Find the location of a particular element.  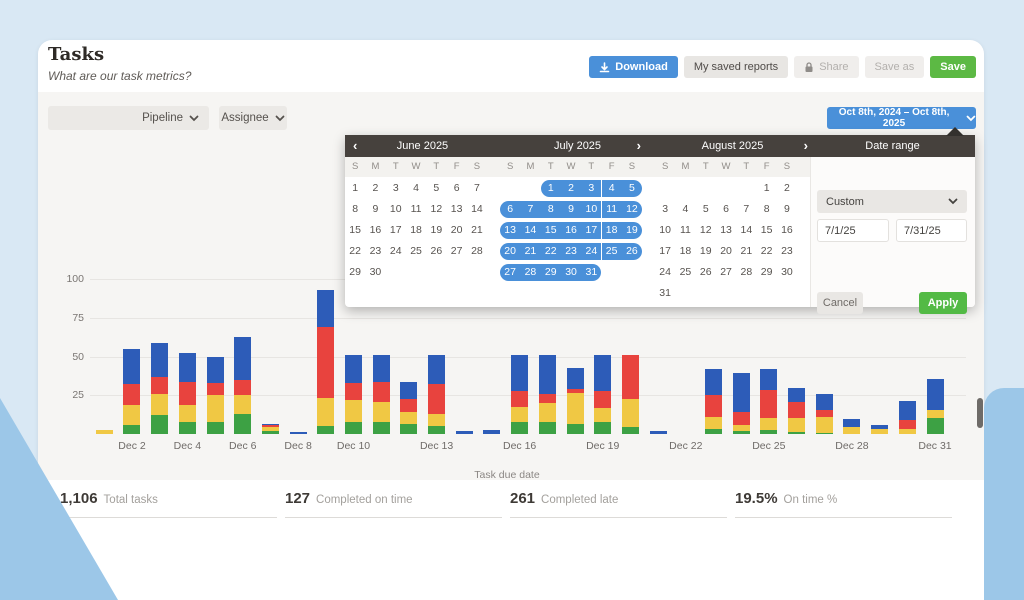

range-preset-select: Custom is located at coordinates (892, 201).